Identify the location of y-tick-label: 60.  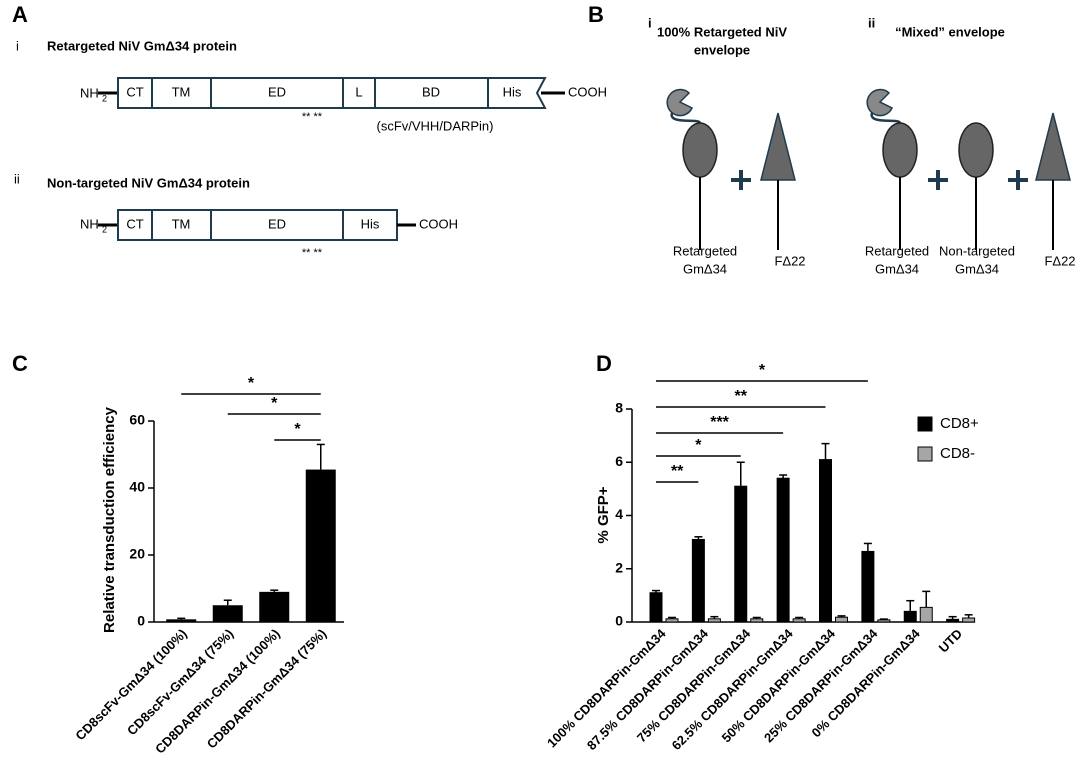
(137, 420).